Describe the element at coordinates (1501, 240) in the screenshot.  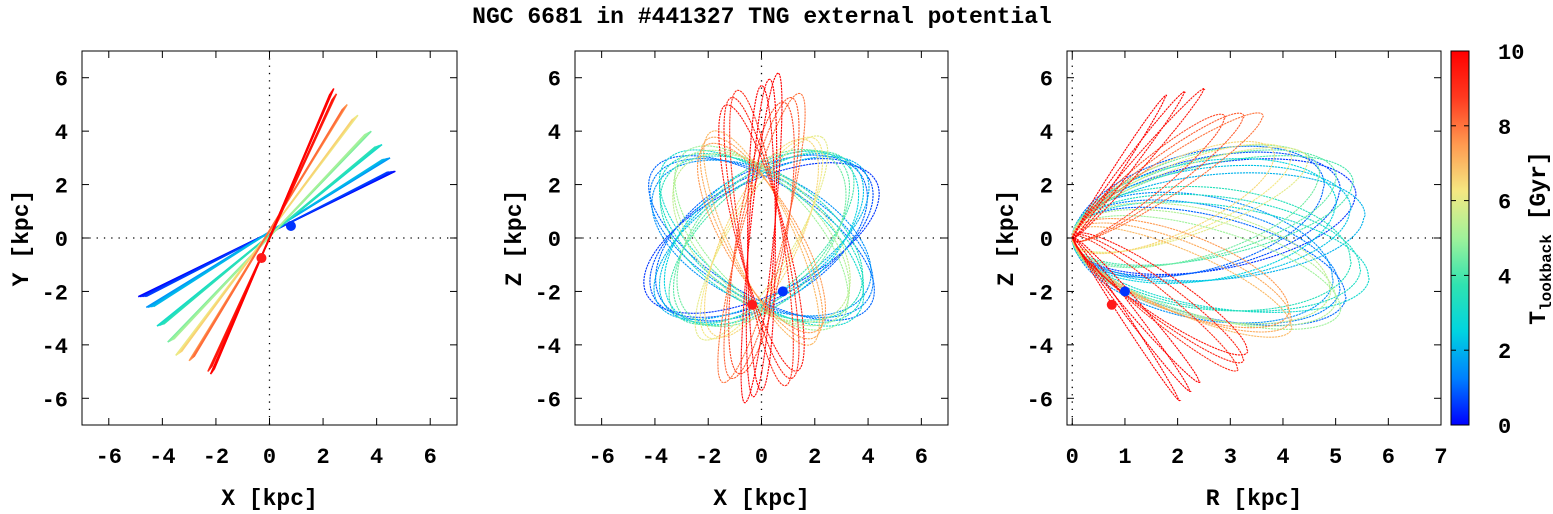
I see `colorbar: 0 2 4 6 8 10 Tlookback [Gyr]` at that location.